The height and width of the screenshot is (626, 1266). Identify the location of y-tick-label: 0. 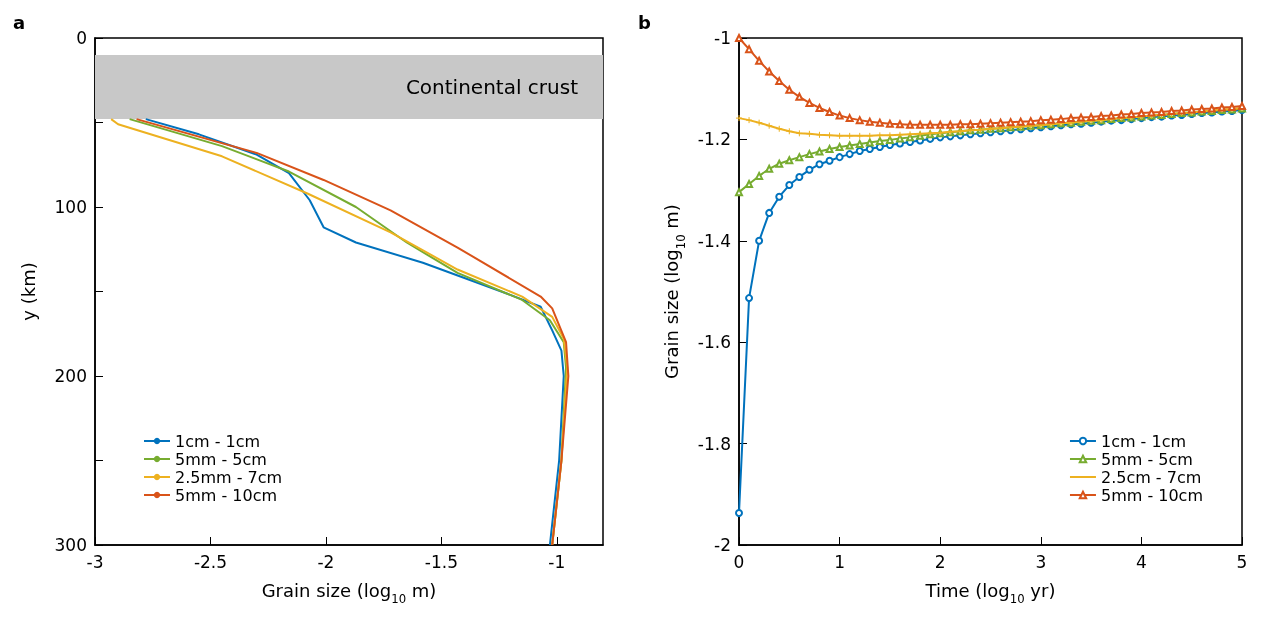
(81, 38).